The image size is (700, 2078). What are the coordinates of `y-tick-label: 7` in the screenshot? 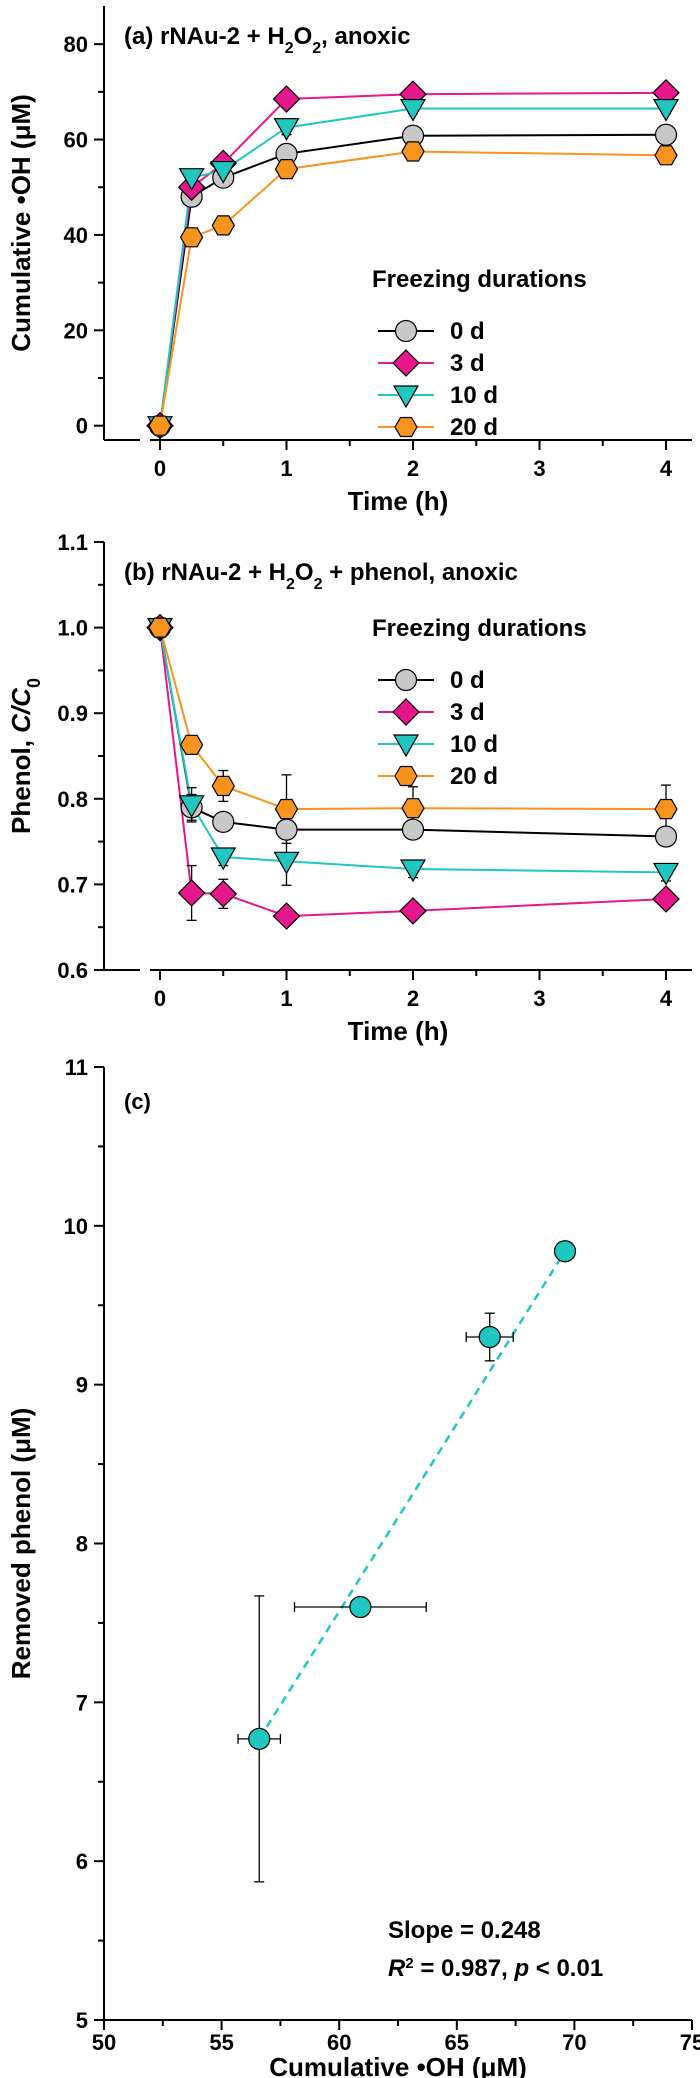 It's located at (82, 1702).